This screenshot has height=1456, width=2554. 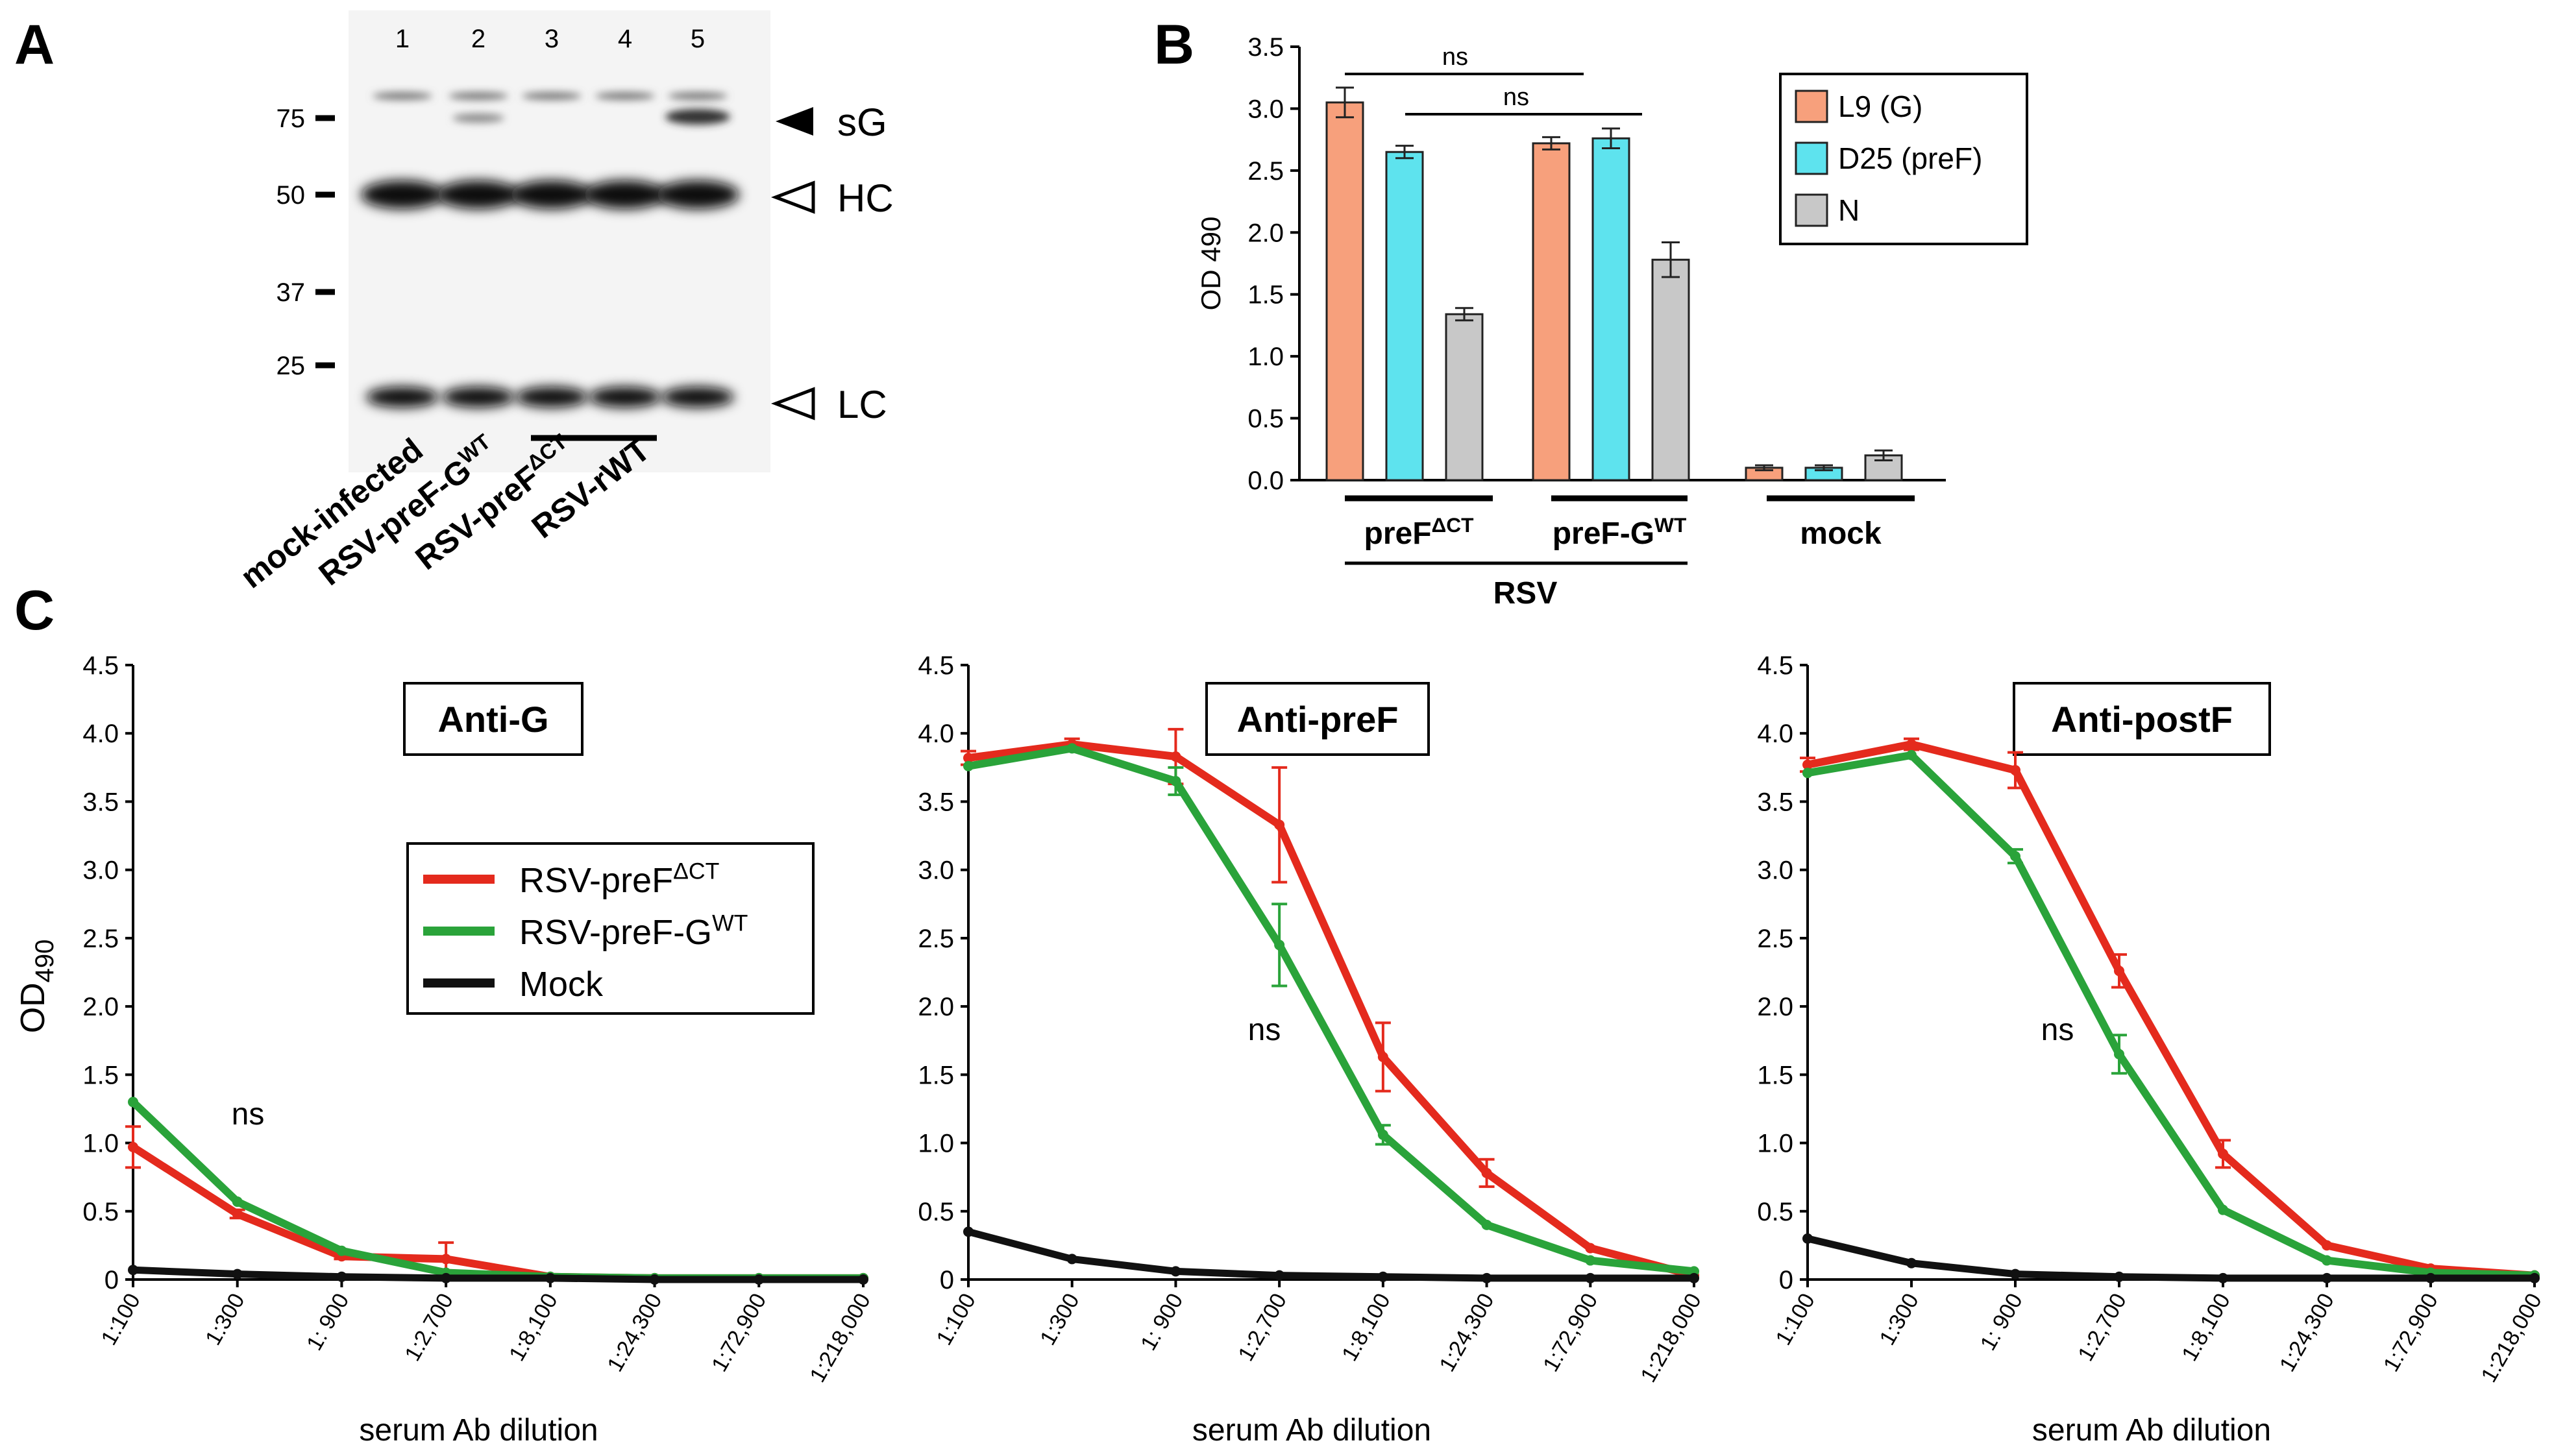 I want to click on band-upper-lane3, so click(x=552, y=96).